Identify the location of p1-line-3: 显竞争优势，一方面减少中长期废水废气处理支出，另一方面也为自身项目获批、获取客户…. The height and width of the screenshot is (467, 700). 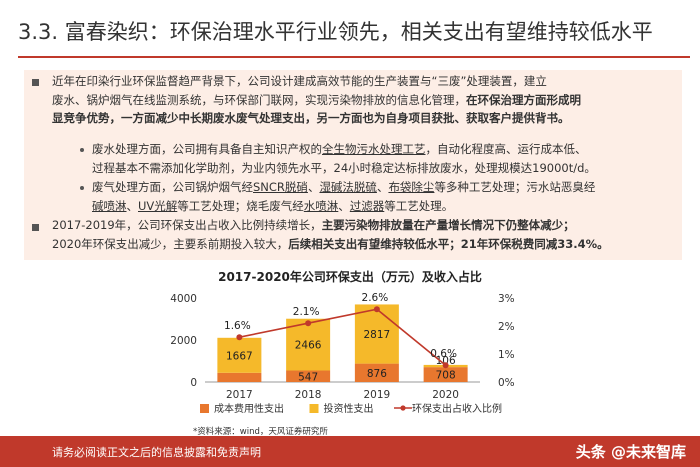
(311, 118).